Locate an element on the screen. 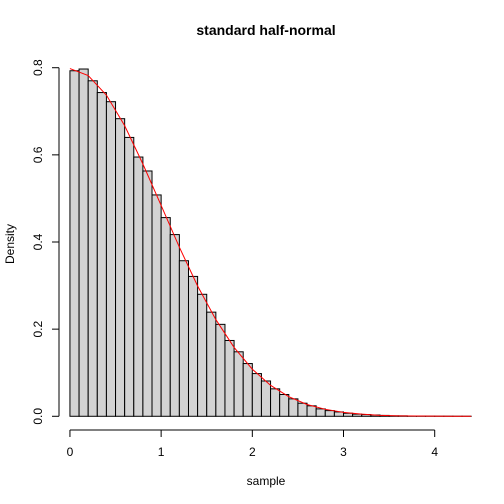 This screenshot has height=504, width=504. x-axis: 0 1 2 3 4 is located at coordinates (252, 444).